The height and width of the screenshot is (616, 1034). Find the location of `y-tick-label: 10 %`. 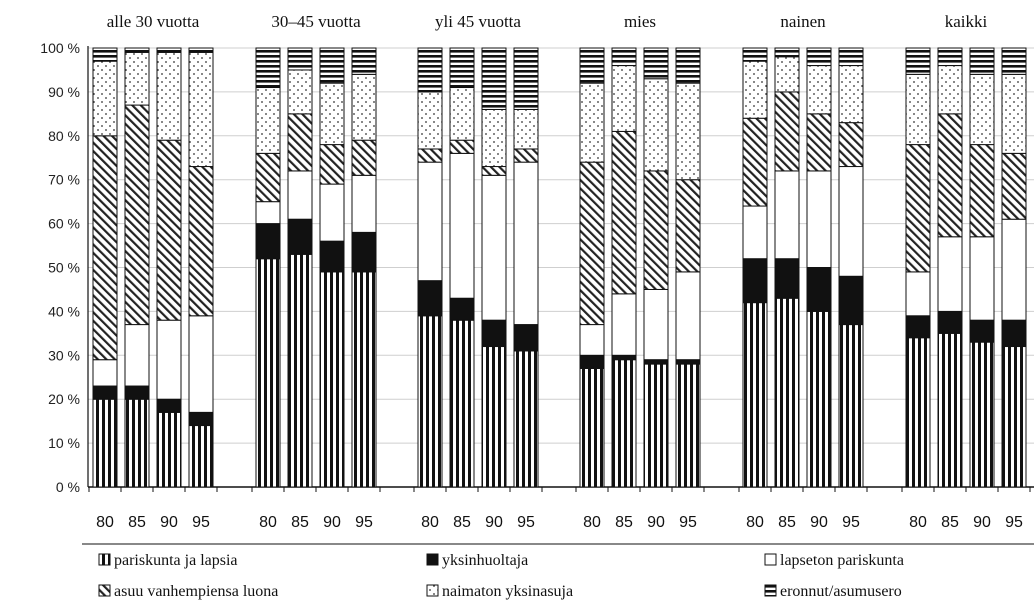

y-tick-label: 10 % is located at coordinates (64, 443).